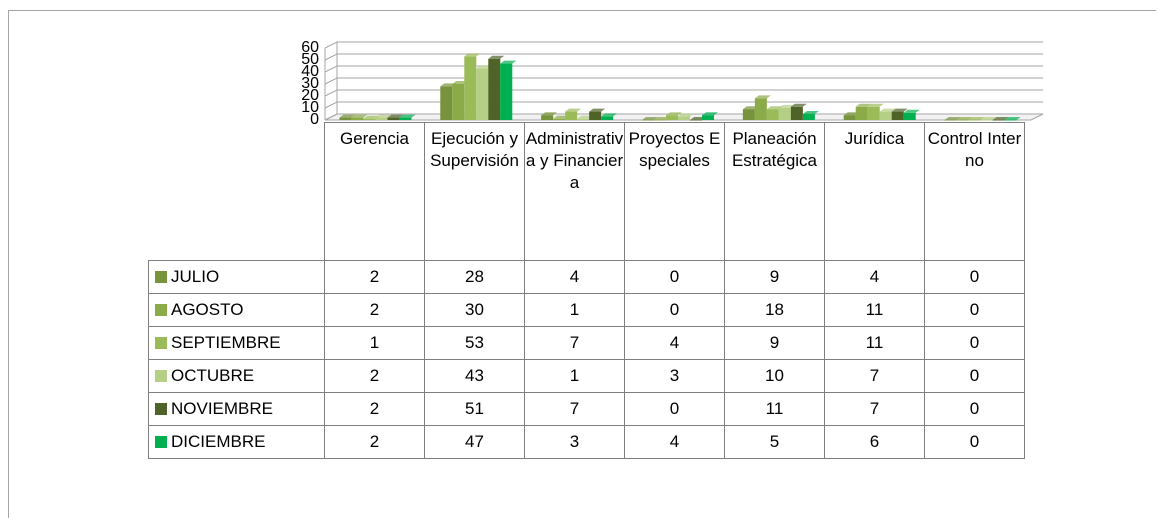 The image size is (1158, 520). I want to click on series-row: SEPTIEMBRE 1 53 7 4 9 11 0, so click(586, 343).